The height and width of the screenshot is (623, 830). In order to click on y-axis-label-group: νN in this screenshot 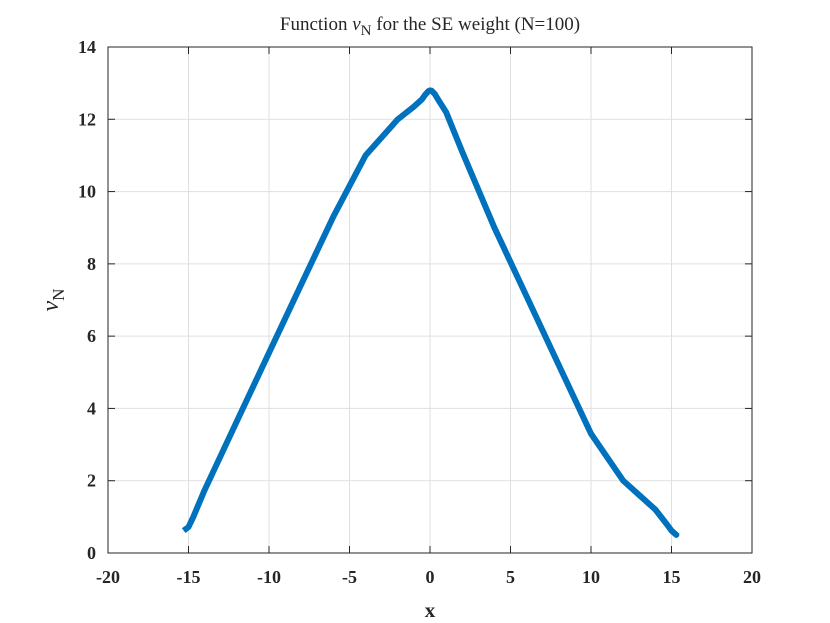, I will do `click(53, 300)`.